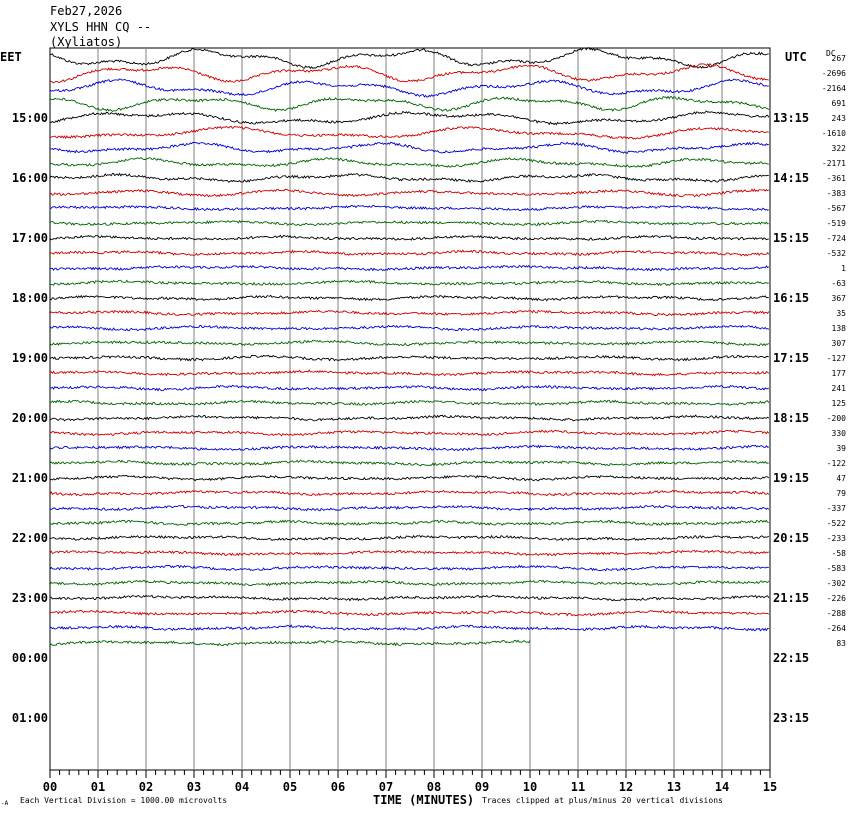  What do you see at coordinates (836, 463) in the screenshot?
I see `dc-offset-value: -122` at bounding box center [836, 463].